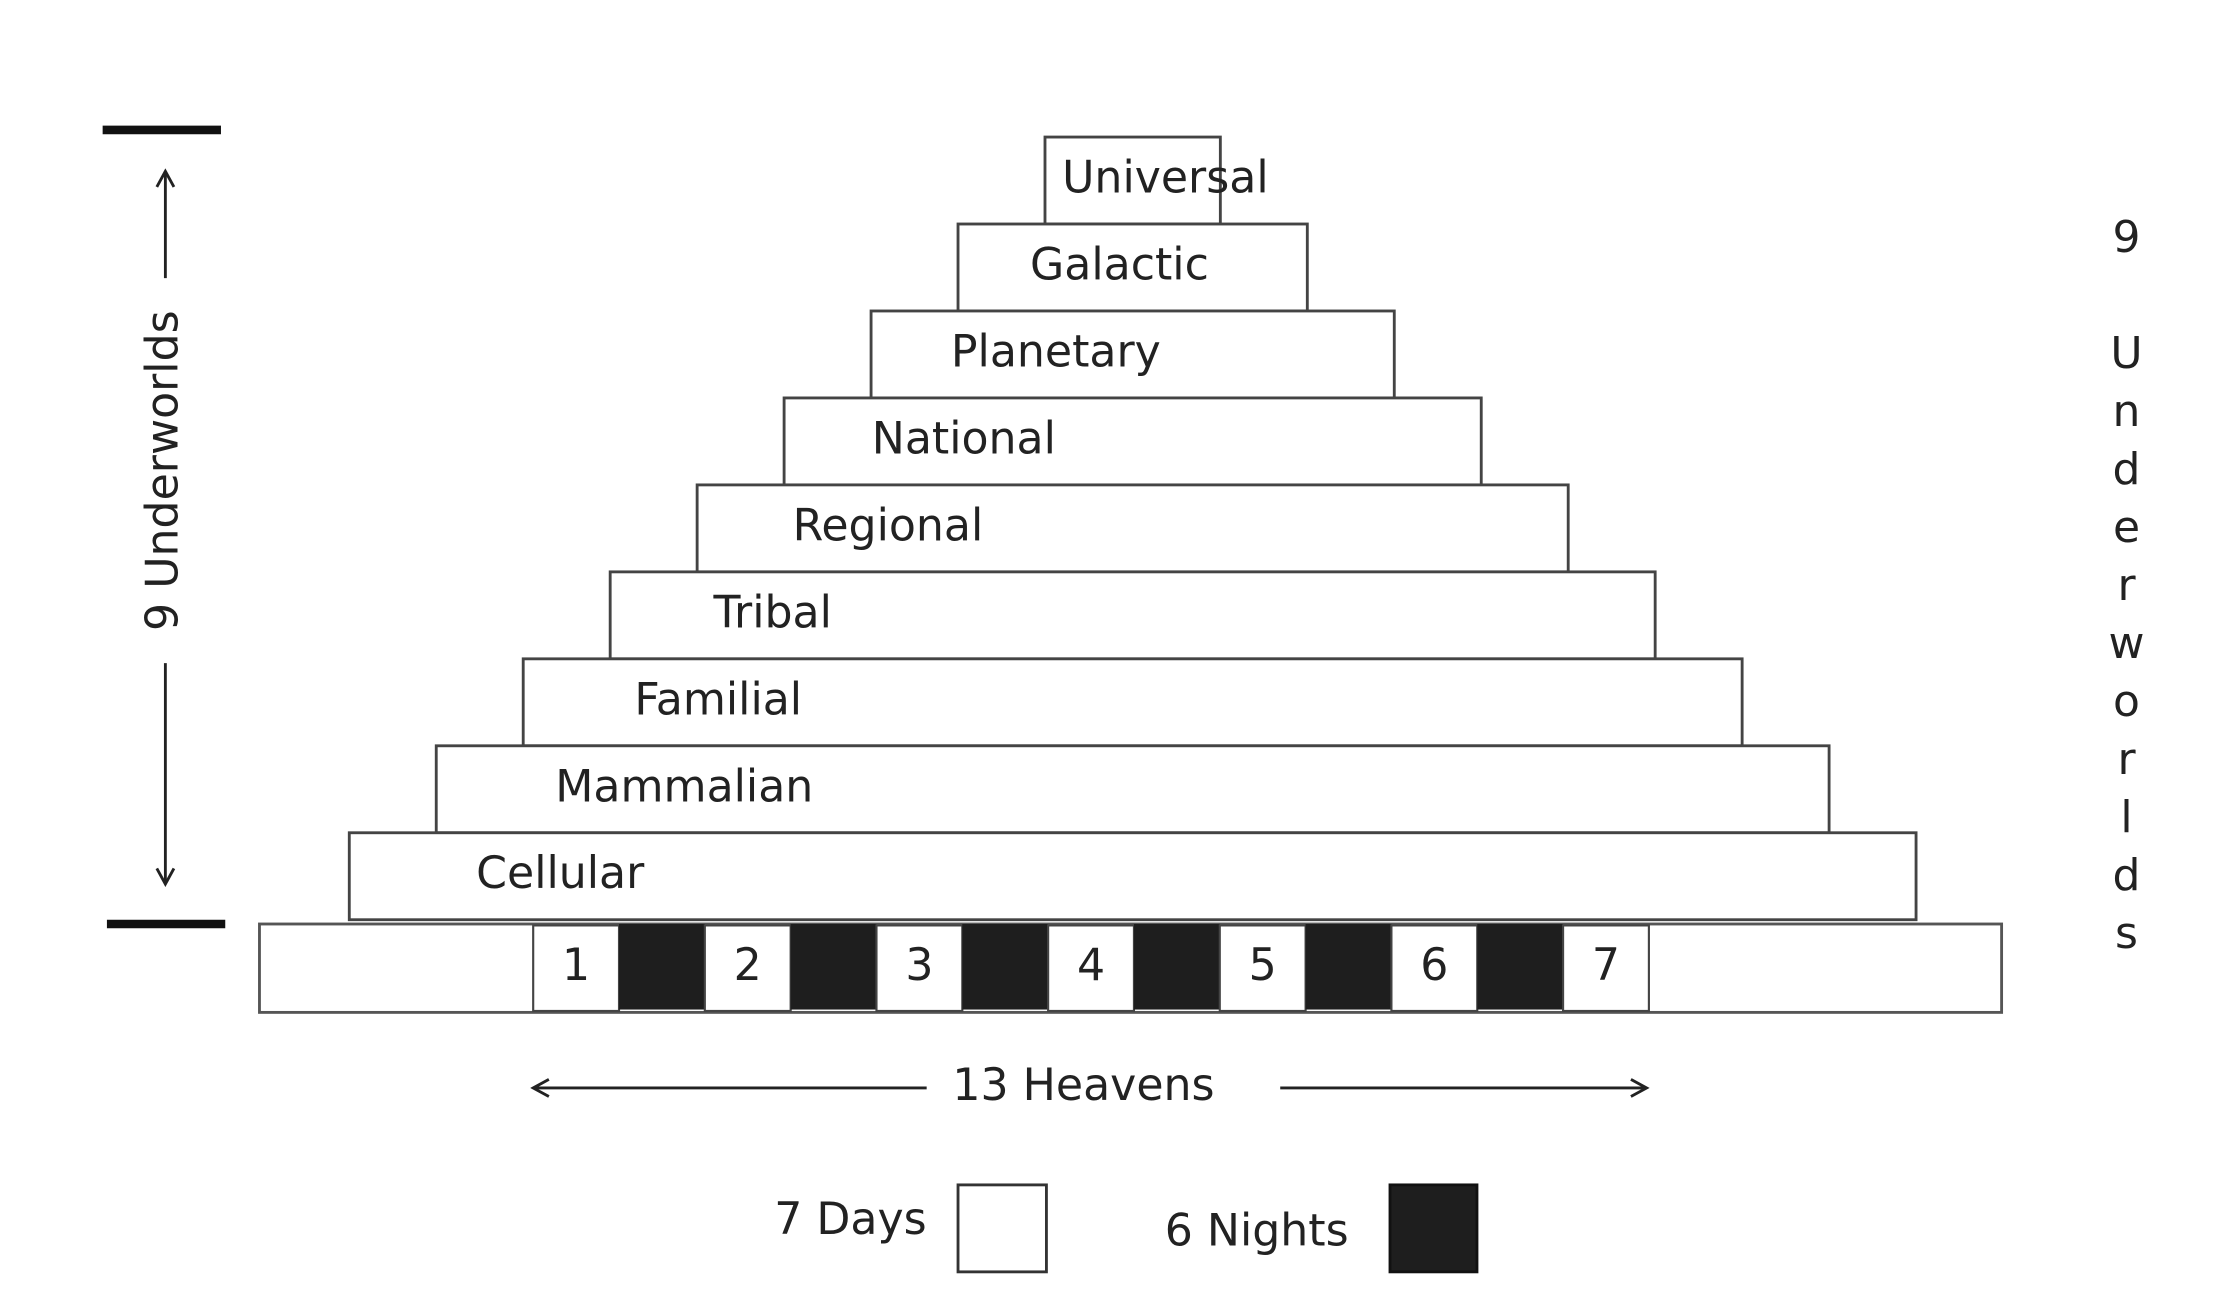  I want to click on day-number: 2, so click(748, 965).